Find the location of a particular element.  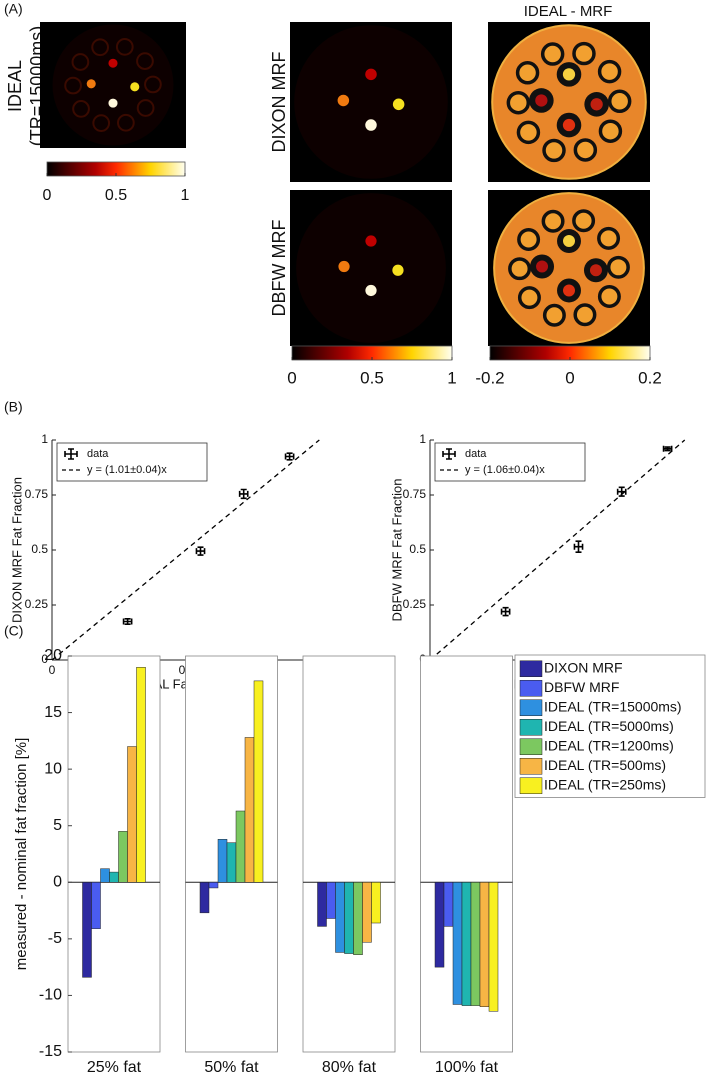

image-label: IDEAL is located at coordinates (15, 86).